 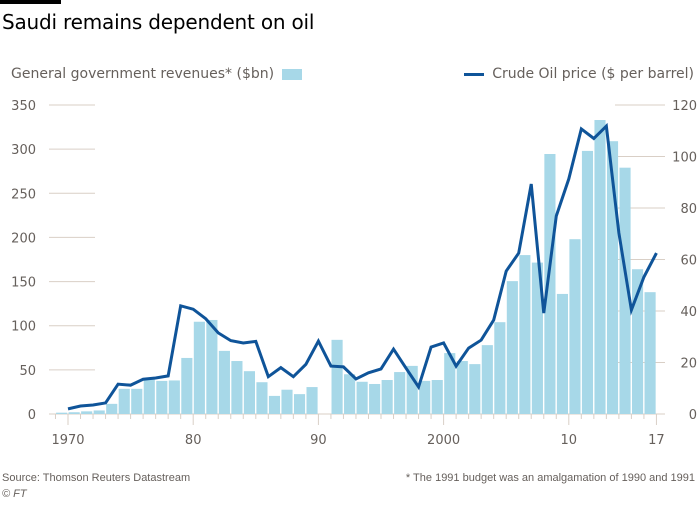 I want to click on revenue-bar-2002, so click(x=475, y=389).